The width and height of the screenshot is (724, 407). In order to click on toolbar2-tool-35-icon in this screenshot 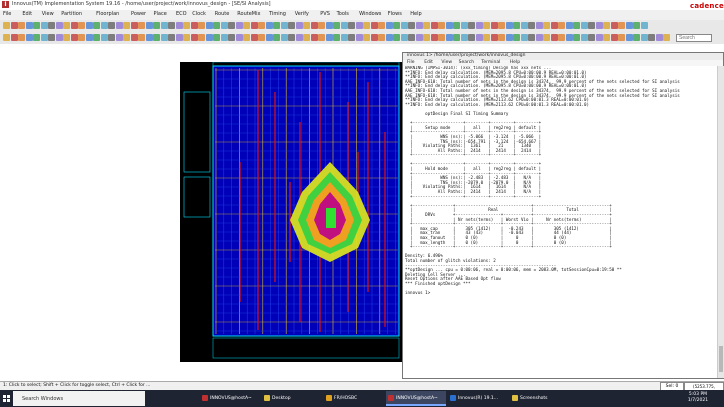, I will do `click(269, 37)`.